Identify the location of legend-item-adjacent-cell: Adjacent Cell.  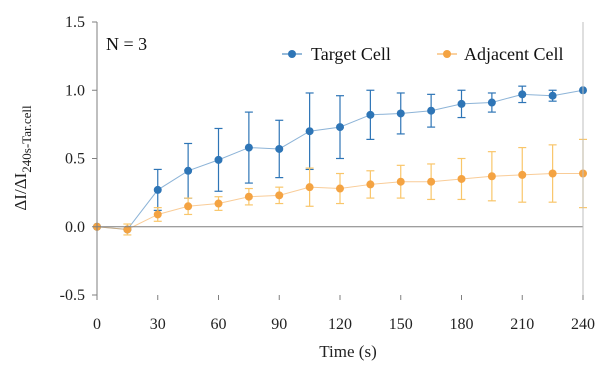
(500, 54).